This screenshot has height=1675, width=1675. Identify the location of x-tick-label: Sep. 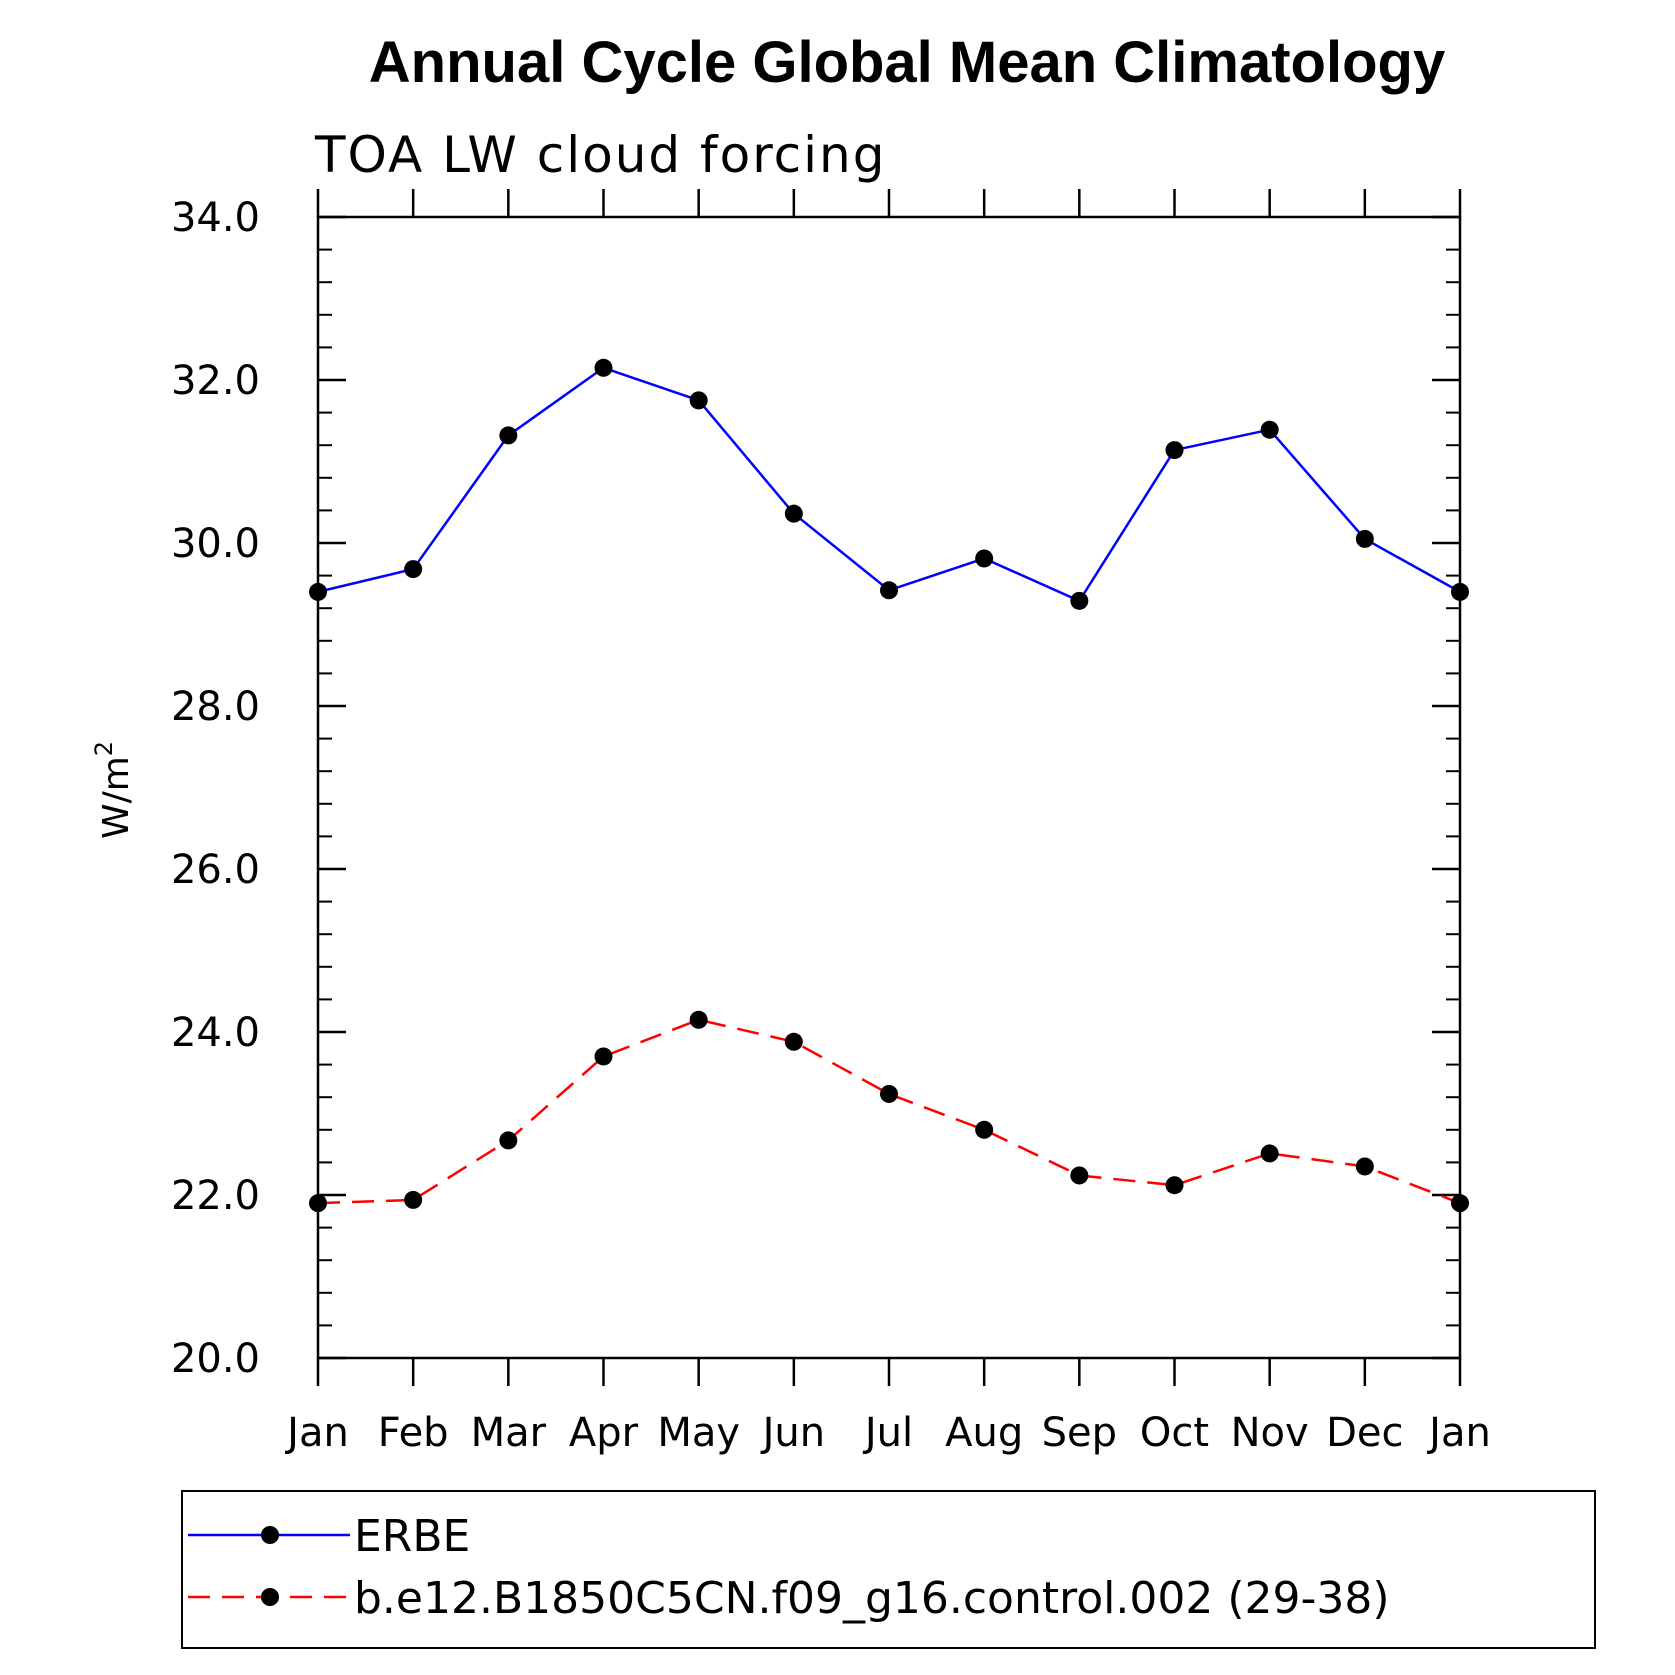
(1079, 1433).